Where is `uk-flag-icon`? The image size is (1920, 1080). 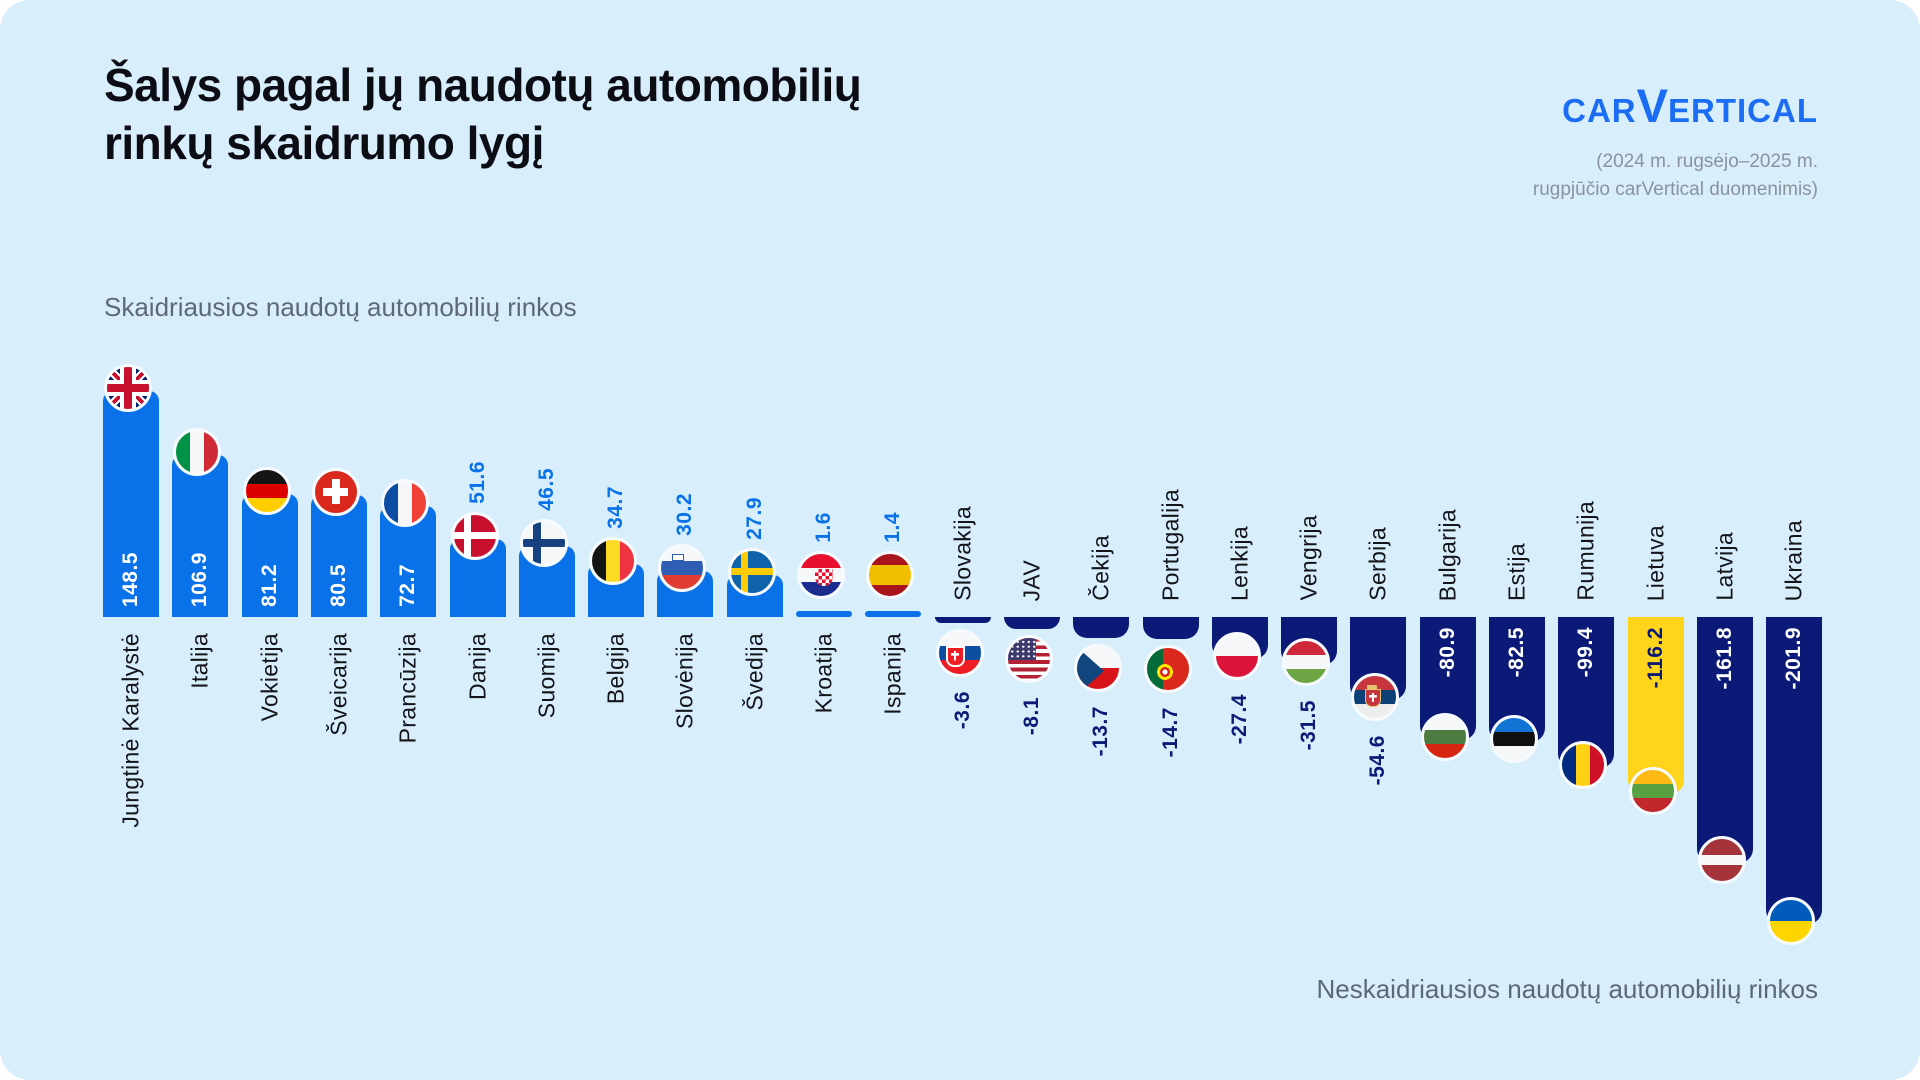
uk-flag-icon is located at coordinates (128, 388).